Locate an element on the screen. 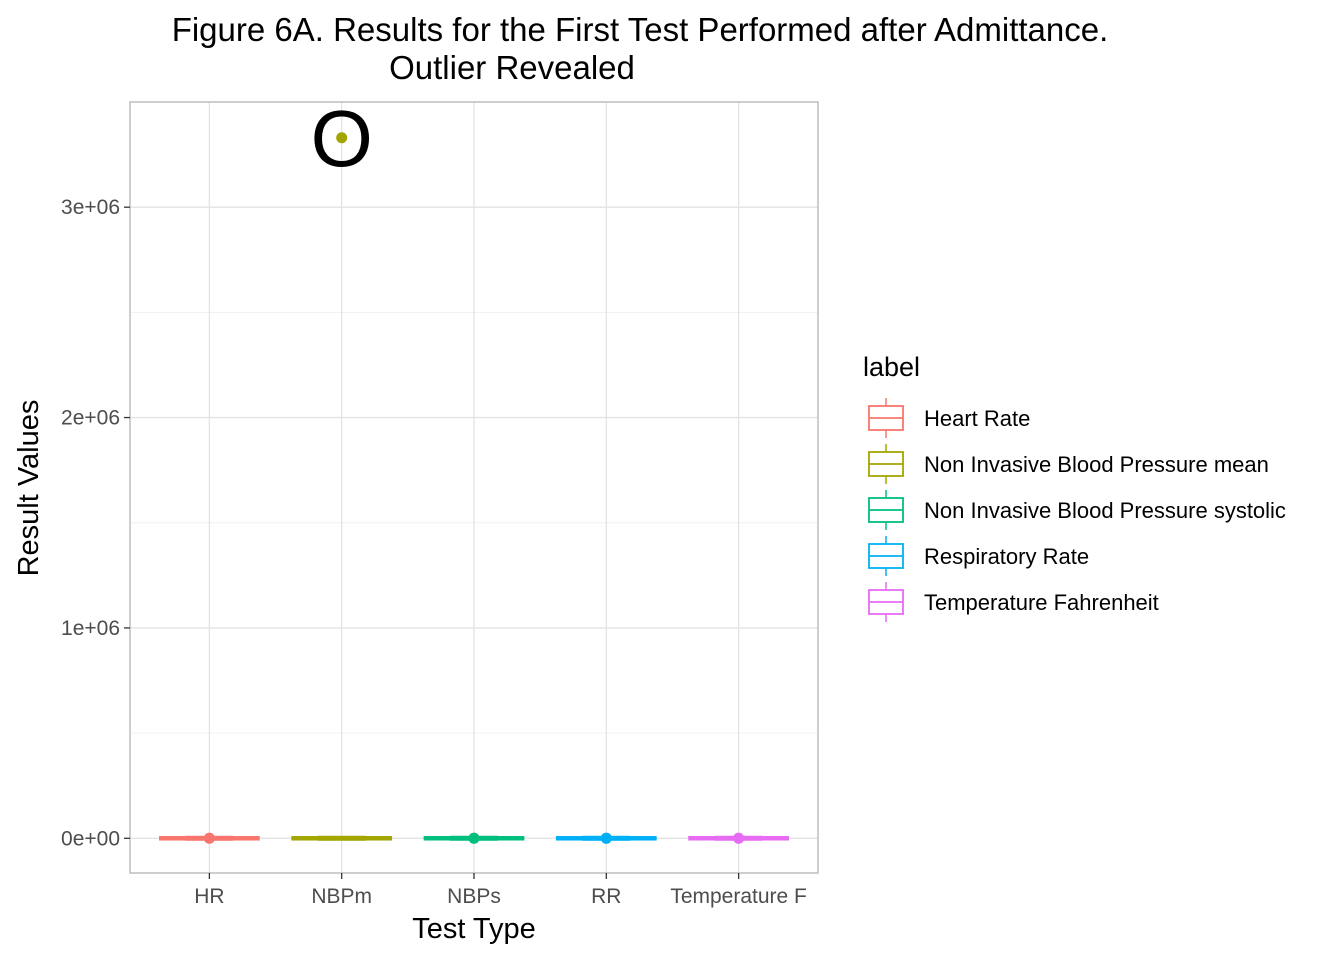 The height and width of the screenshot is (960, 1344). x-axis: HR NBPm NBPs RR Temperature F is located at coordinates (500, 890).